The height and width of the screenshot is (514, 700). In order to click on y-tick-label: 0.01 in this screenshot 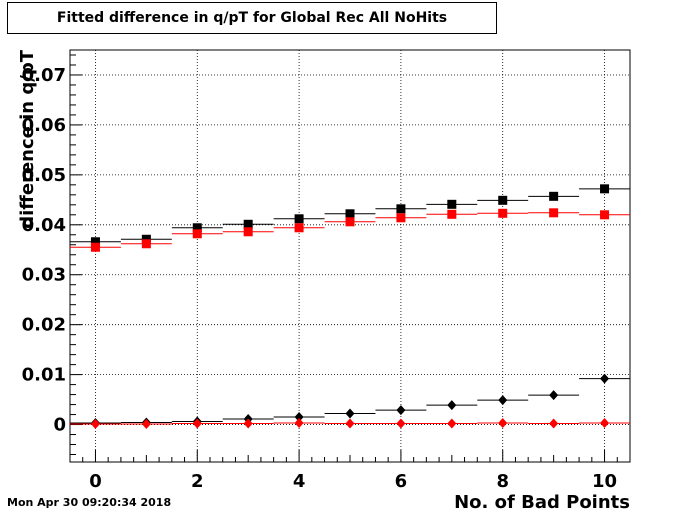, I will do `click(44, 375)`.